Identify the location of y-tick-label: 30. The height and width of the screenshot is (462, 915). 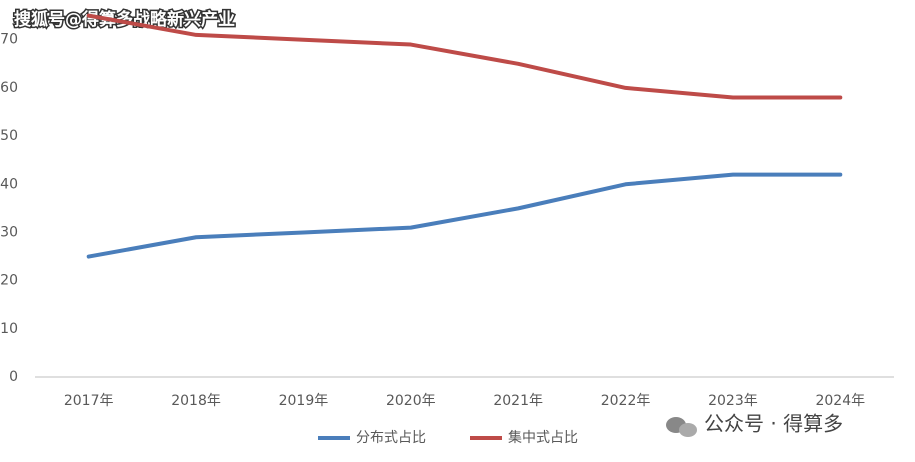
(9, 232).